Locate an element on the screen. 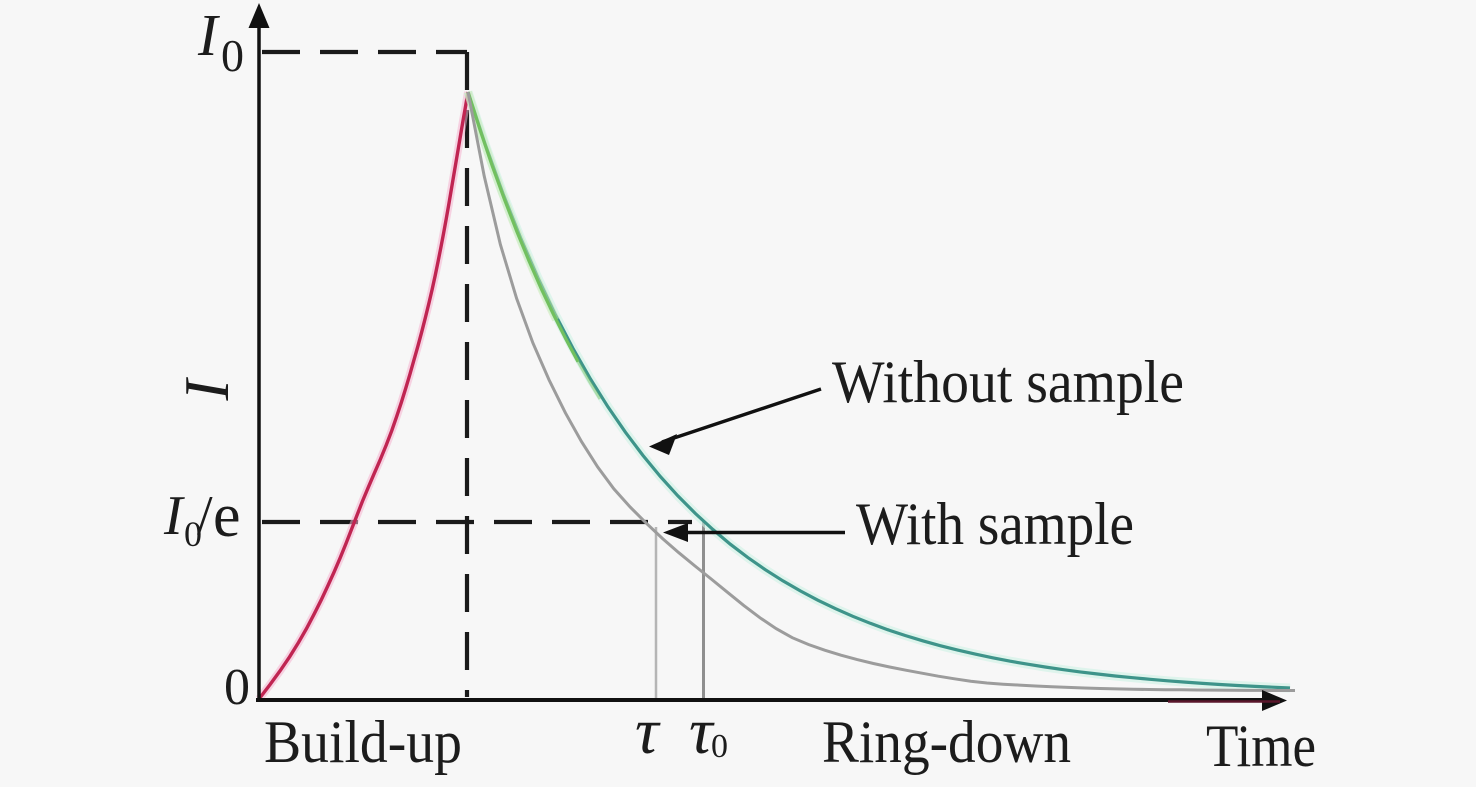 This screenshot has height=787, width=1476. svg-text: e is located at coordinates (227, 516).